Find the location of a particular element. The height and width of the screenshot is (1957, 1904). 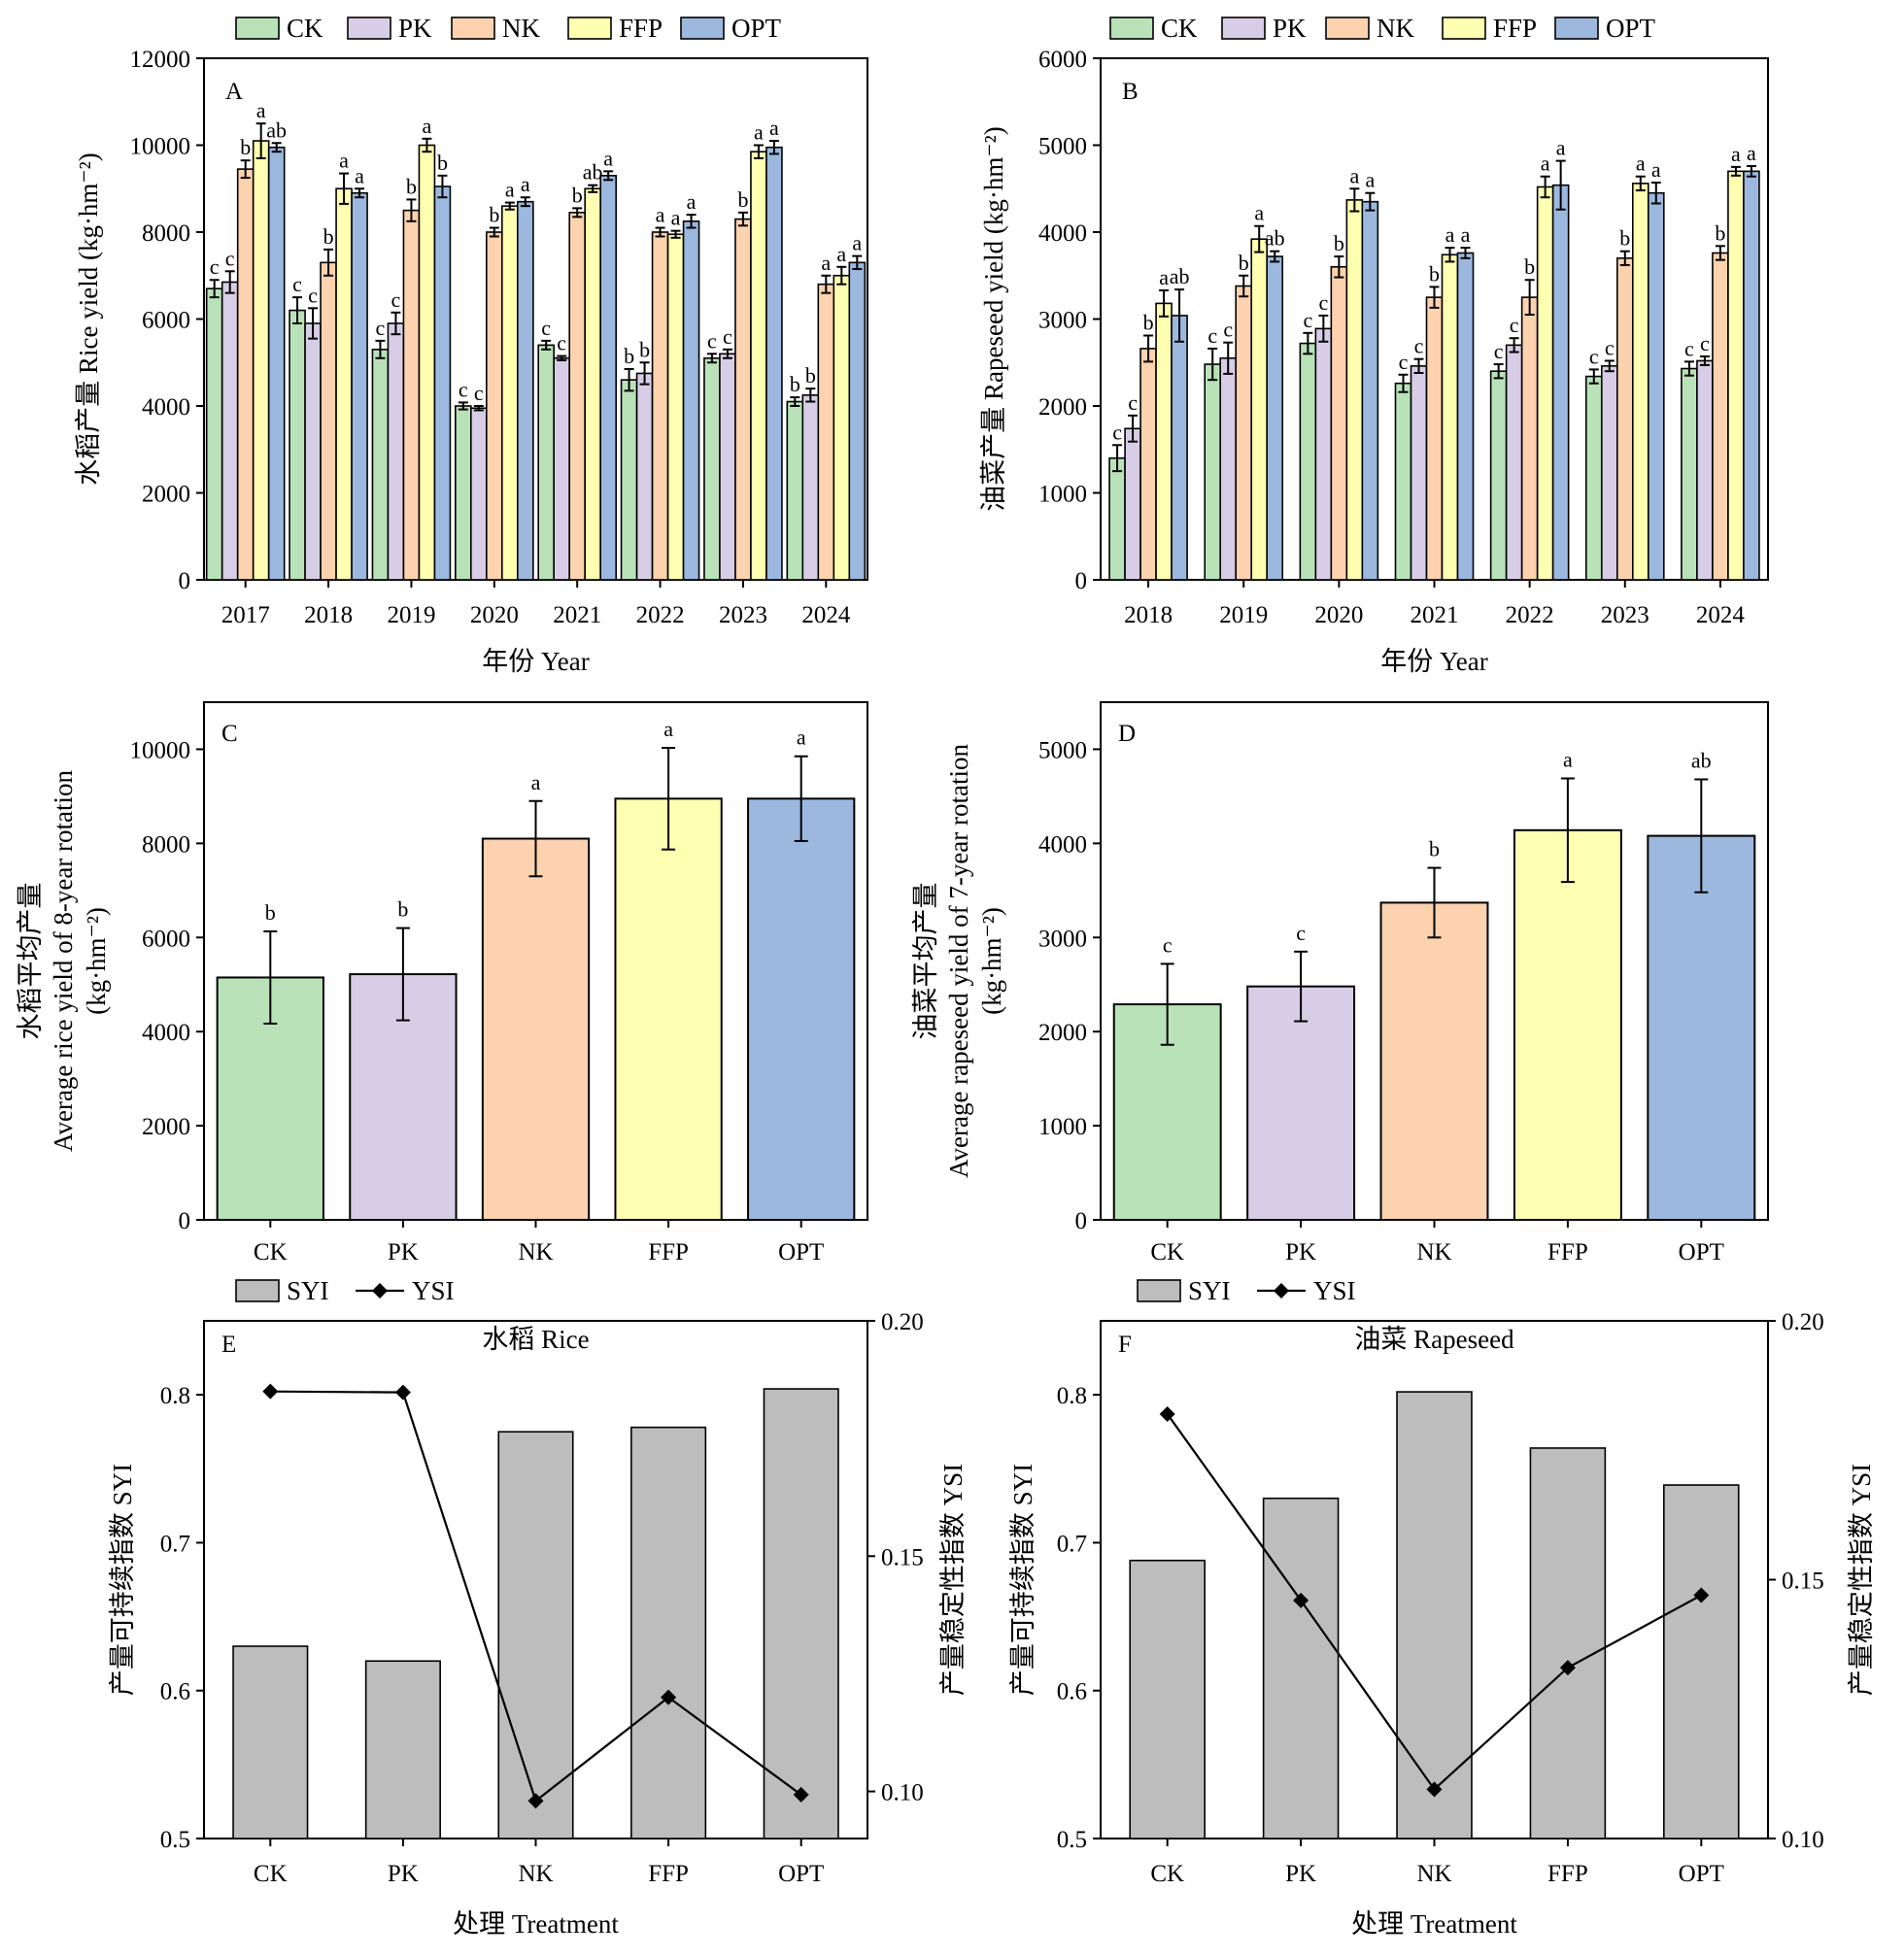

chart-e-ysi-point-FFP is located at coordinates (669, 1697).